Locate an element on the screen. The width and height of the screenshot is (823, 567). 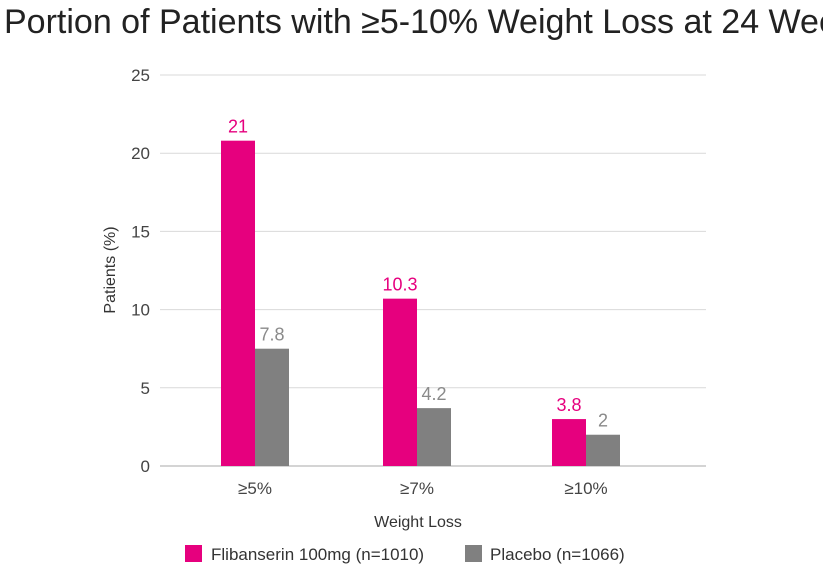
data-label: 2 is located at coordinates (603, 421).